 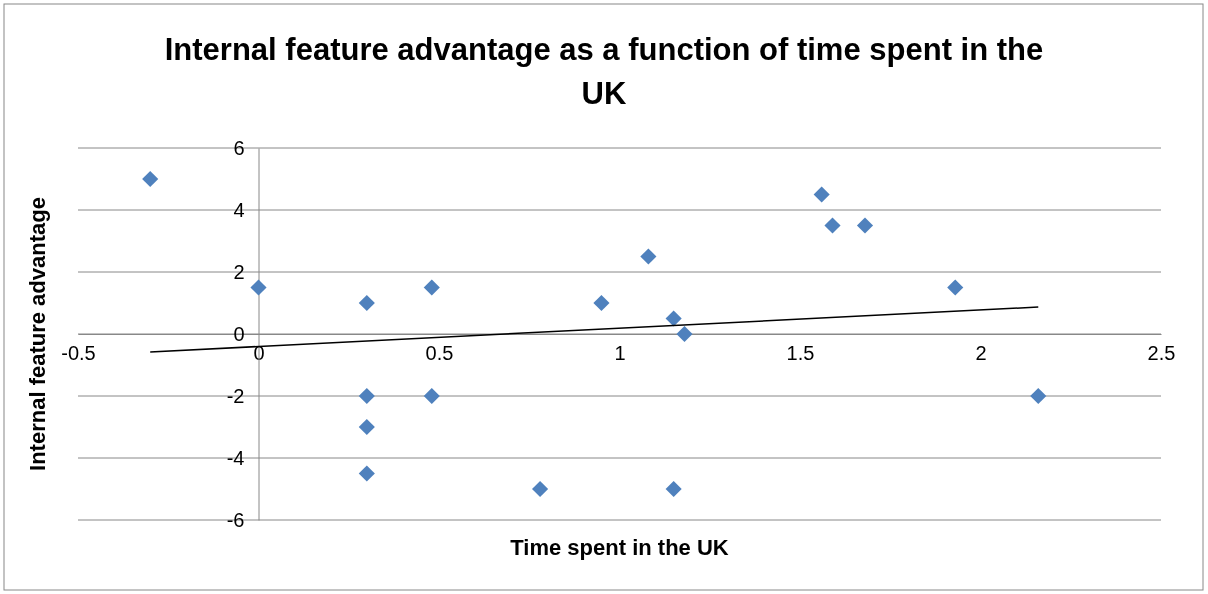 I want to click on y-tick-label: 2, so click(x=239, y=271).